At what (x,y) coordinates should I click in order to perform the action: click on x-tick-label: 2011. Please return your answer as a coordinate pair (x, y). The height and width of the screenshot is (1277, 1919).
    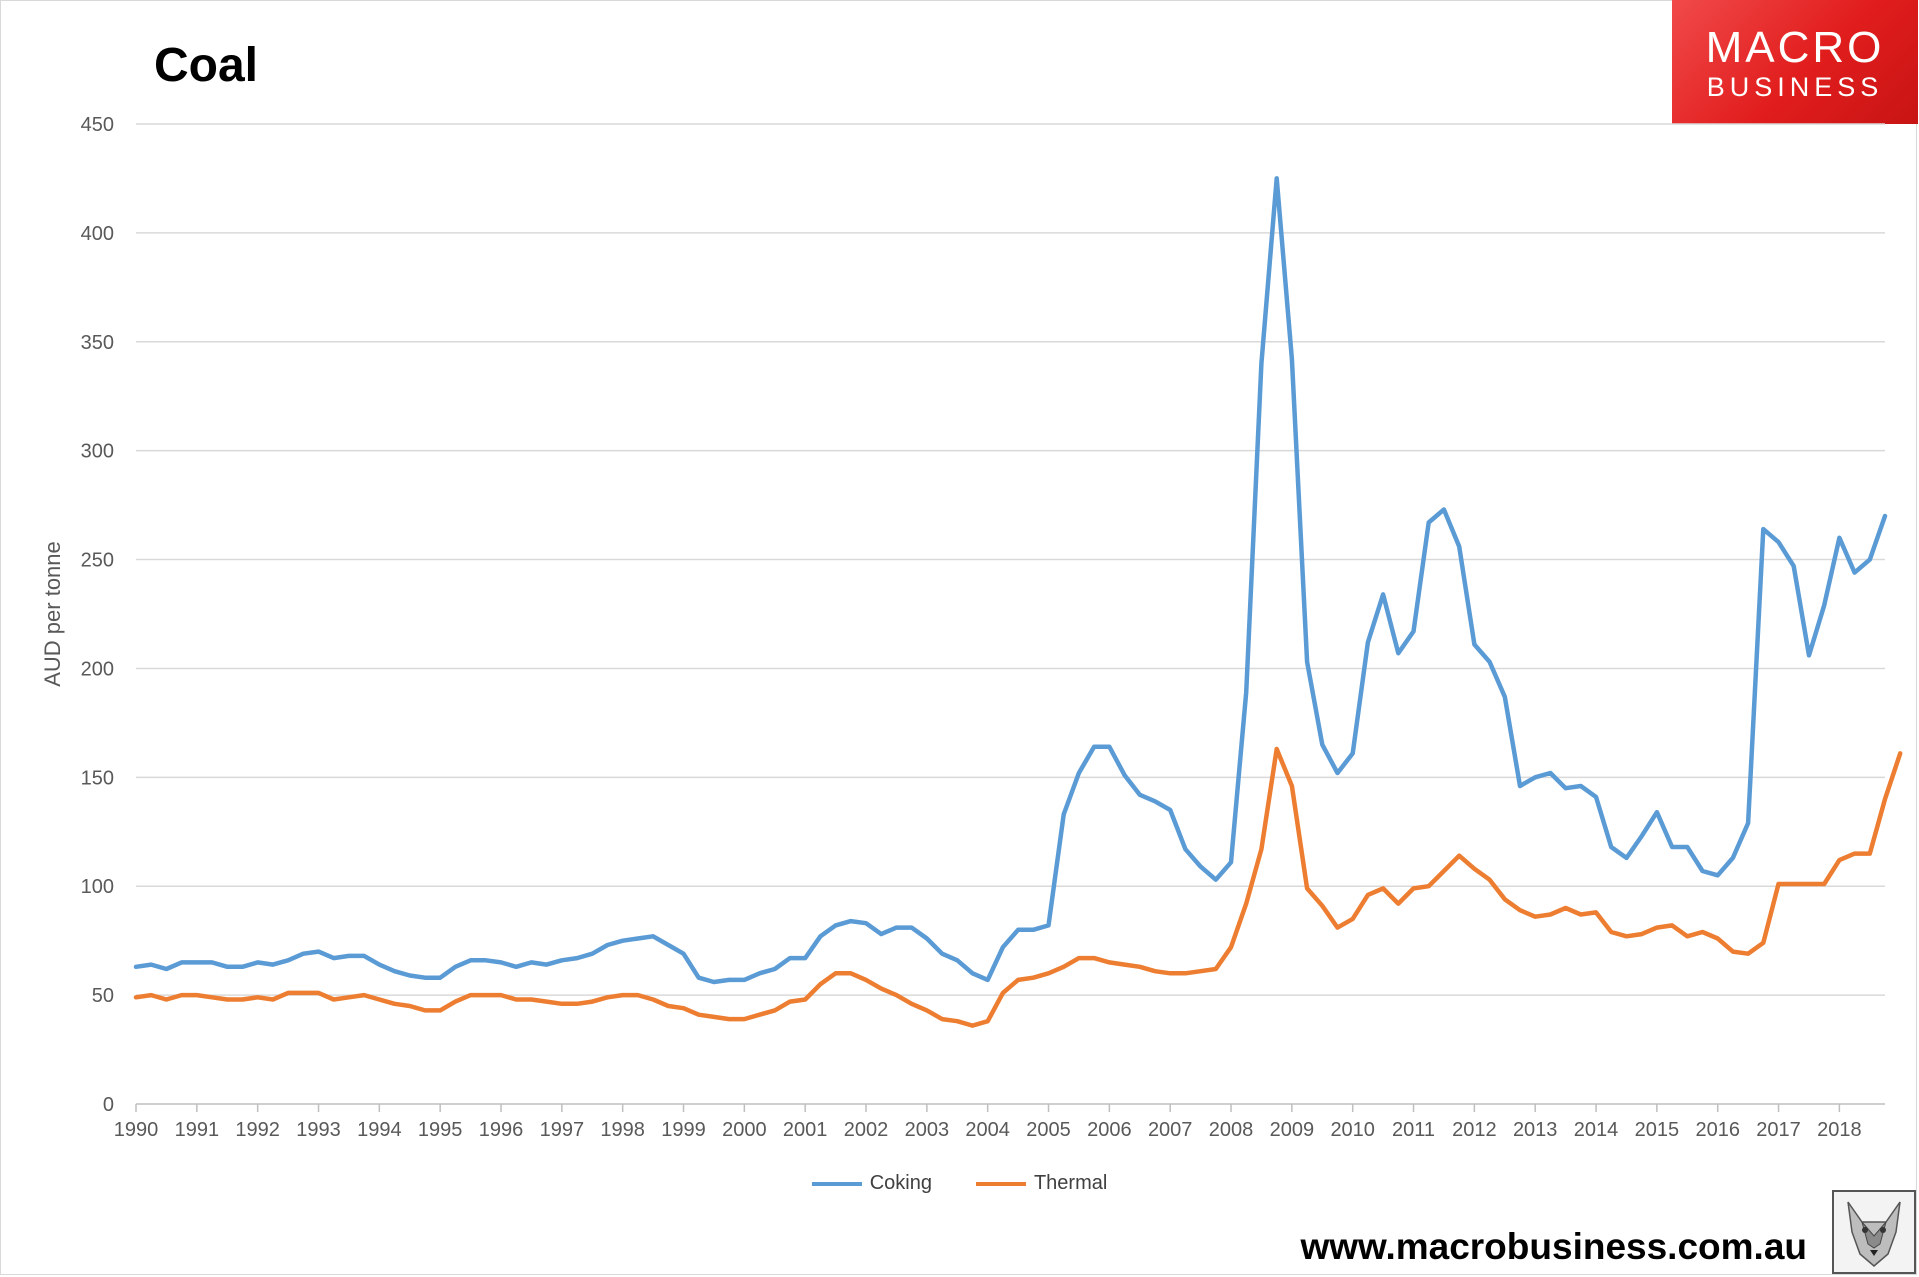
    Looking at the image, I should click on (1413, 1130).